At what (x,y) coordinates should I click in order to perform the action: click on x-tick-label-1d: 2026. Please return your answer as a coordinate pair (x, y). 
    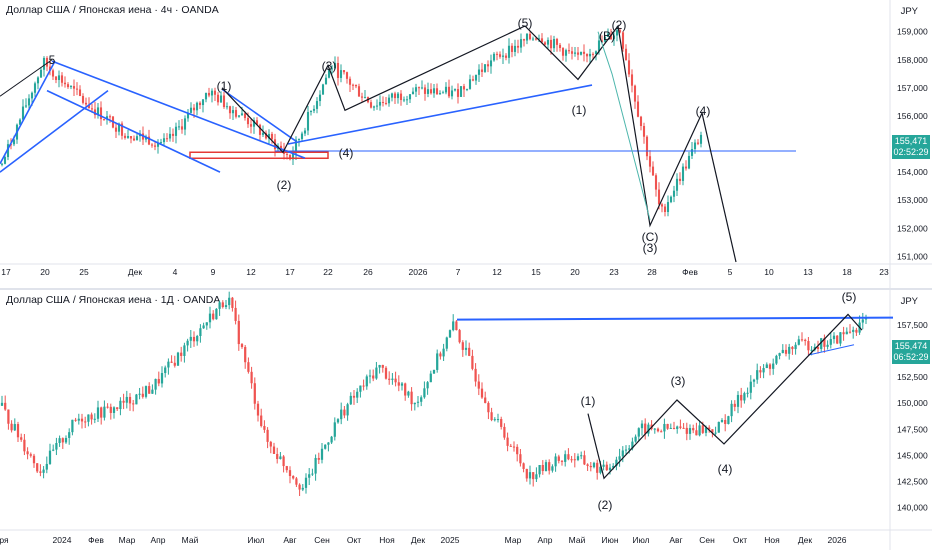
    Looking at the image, I should click on (837, 540).